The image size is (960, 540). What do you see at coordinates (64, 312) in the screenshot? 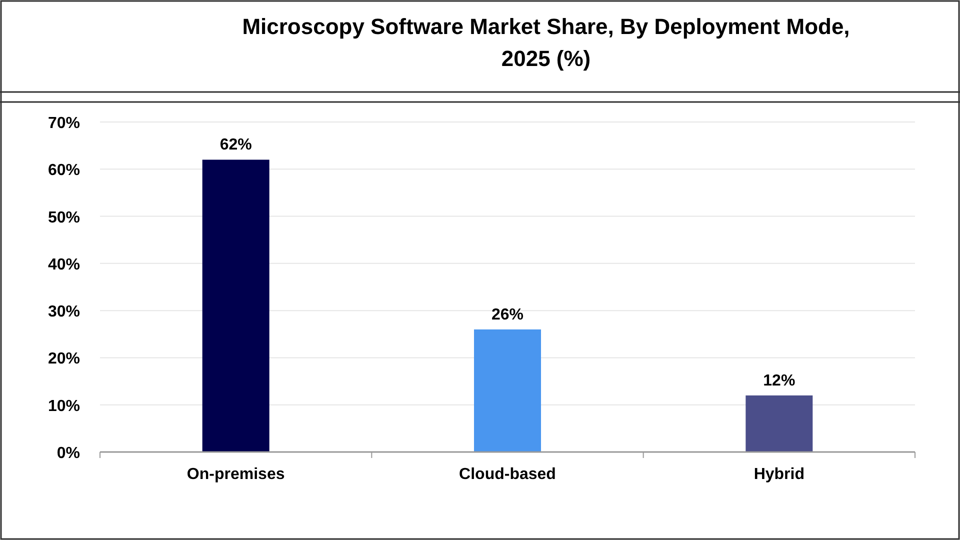
I see `y-tick-label: 30%` at bounding box center [64, 312].